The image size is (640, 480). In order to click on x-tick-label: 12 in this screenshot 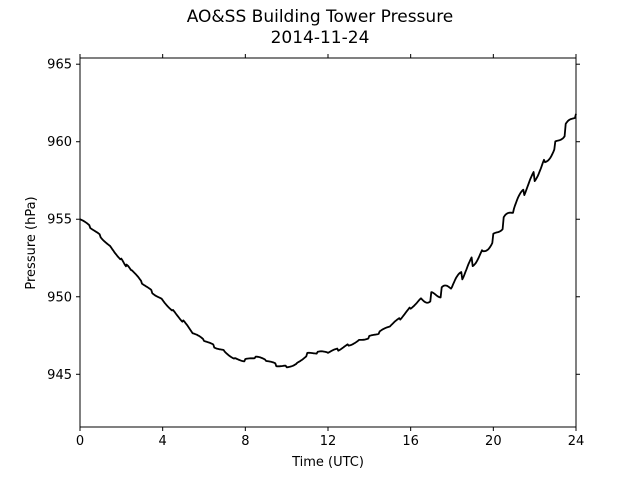, I will do `click(328, 441)`.